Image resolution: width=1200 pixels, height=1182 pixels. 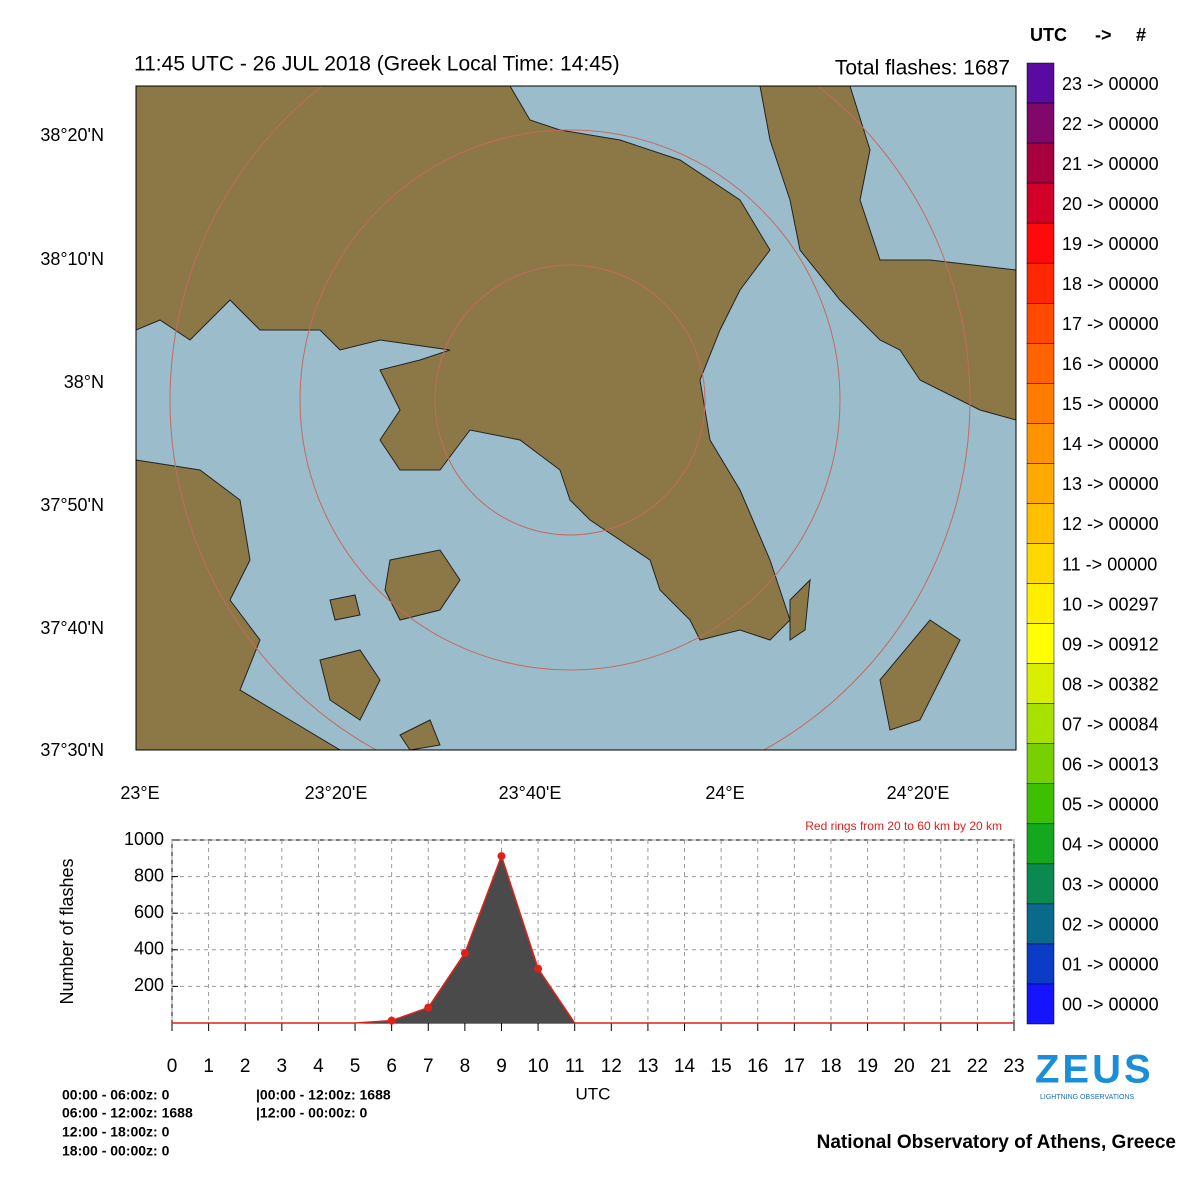 I want to click on x-tick-label: 10, so click(x=538, y=1066).